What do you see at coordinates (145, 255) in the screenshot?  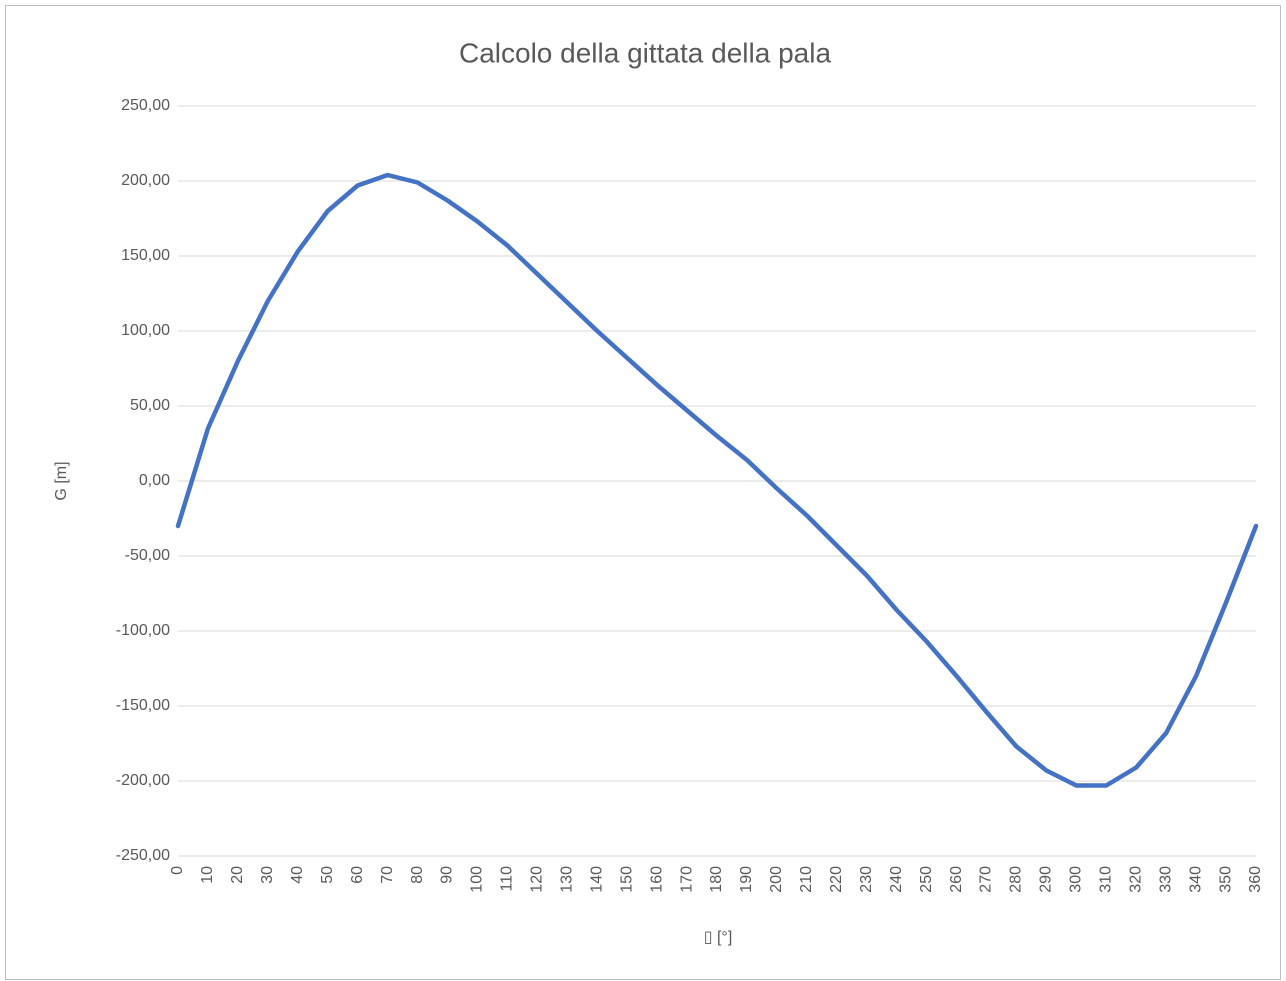 I see `y-tick-label: 150,00` at bounding box center [145, 255].